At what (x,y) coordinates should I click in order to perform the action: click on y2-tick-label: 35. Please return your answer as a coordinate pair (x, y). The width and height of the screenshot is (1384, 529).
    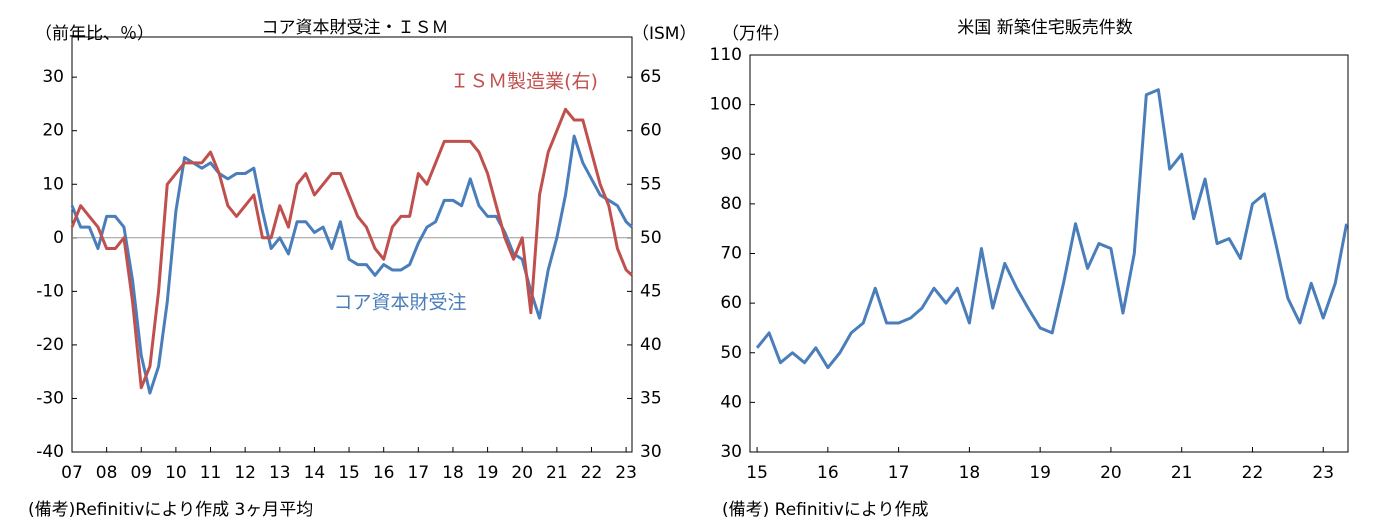
    Looking at the image, I should click on (651, 398).